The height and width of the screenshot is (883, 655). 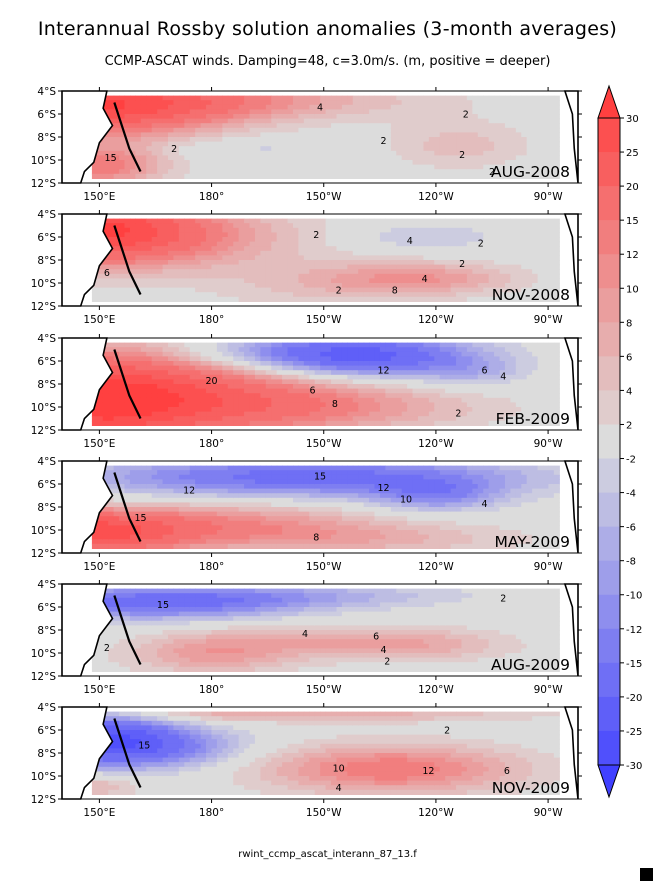 I want to click on y-tick-label: 10°S, so click(x=44, y=284).